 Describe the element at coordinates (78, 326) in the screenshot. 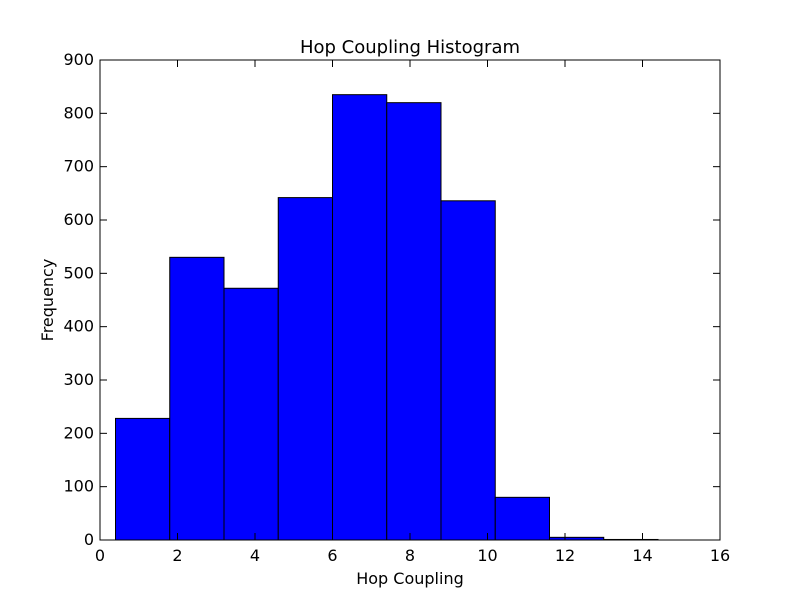

I see `y-tick-label-4: 400` at that location.